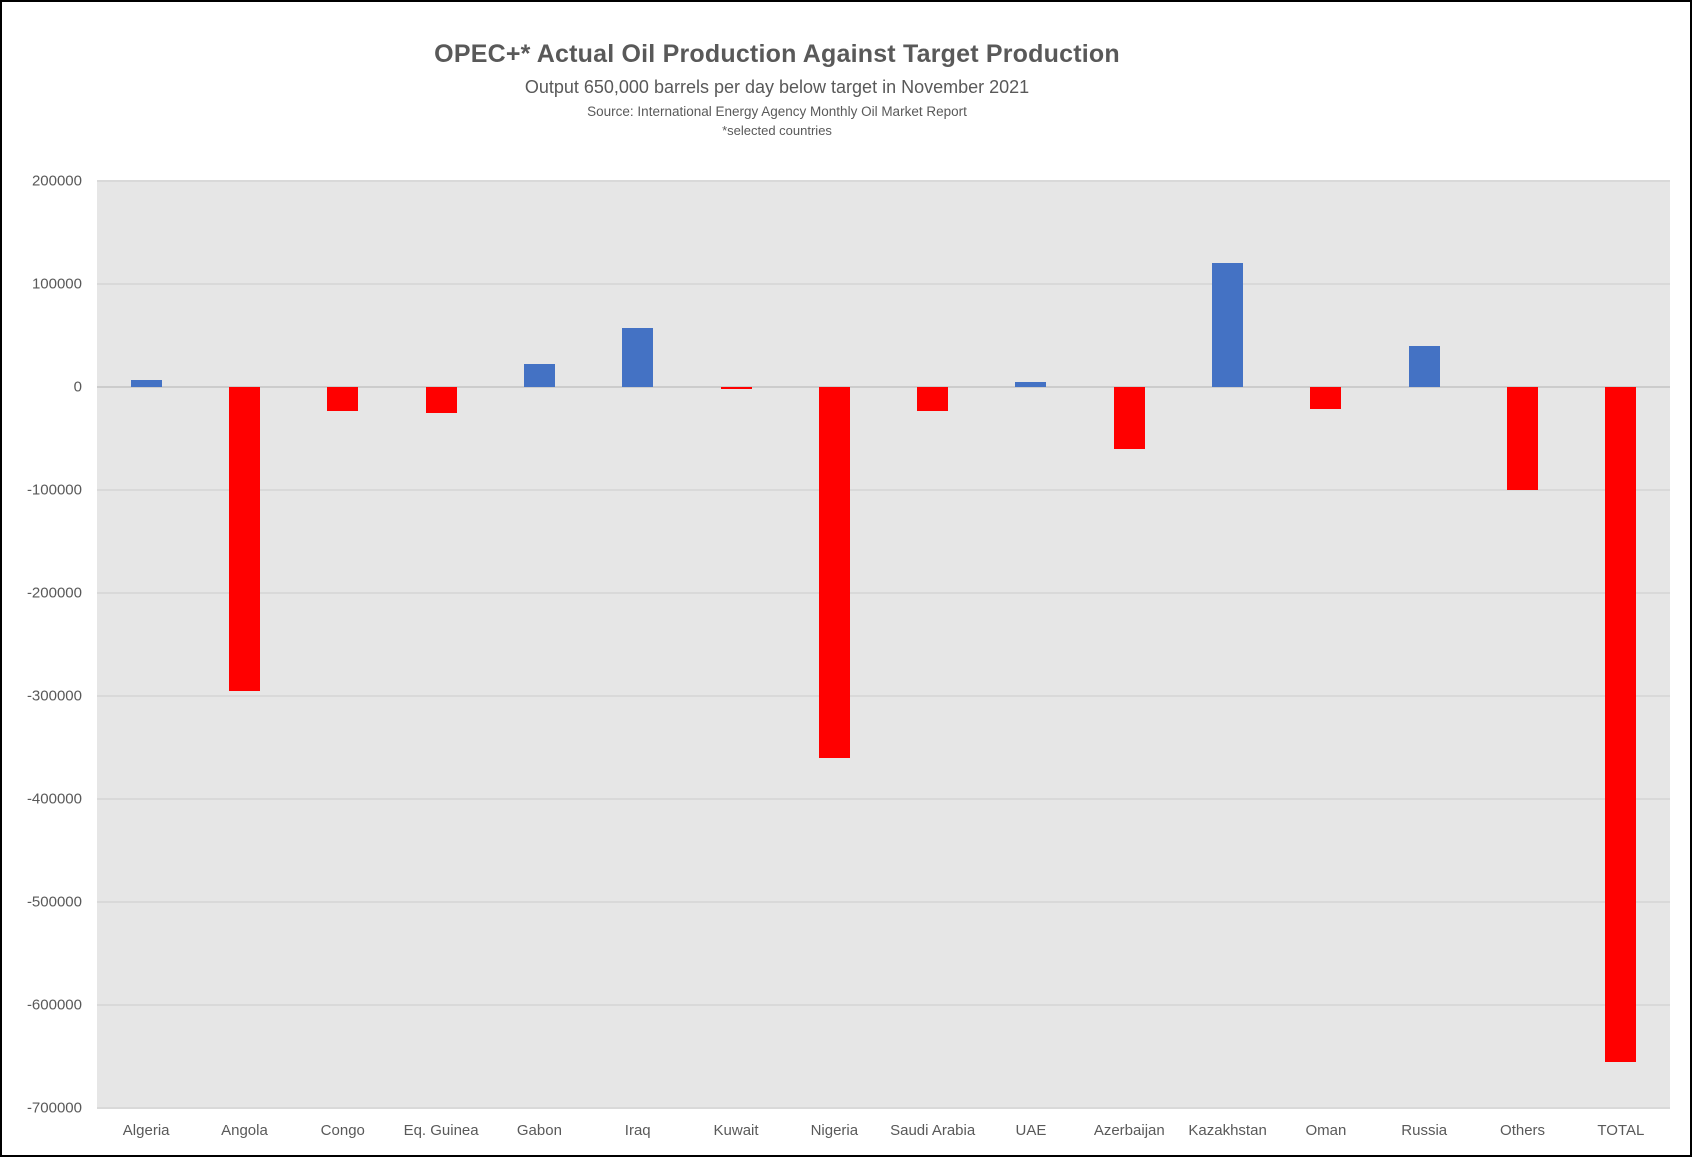 The width and height of the screenshot is (1692, 1157). Describe the element at coordinates (54, 1108) in the screenshot. I see `y-tick-label: -700000` at that location.